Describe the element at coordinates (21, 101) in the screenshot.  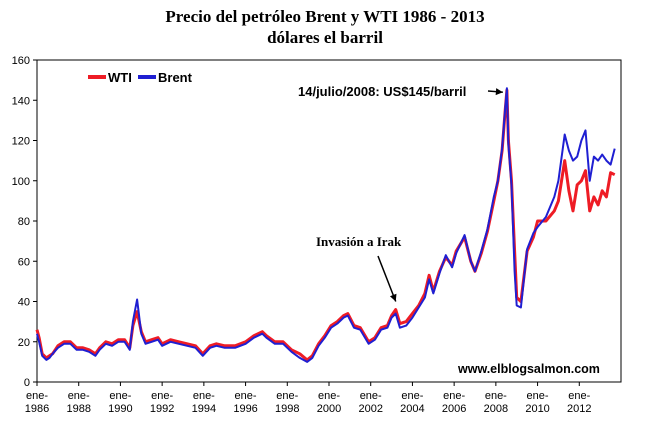
I see `y-tick-label: 140` at that location.